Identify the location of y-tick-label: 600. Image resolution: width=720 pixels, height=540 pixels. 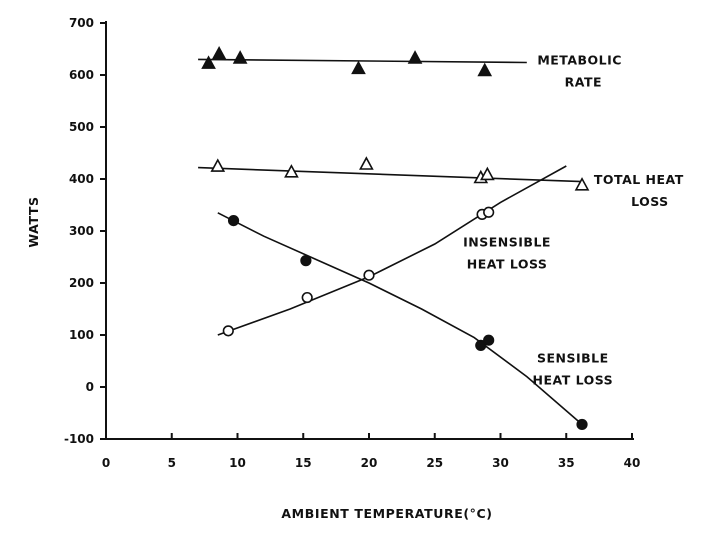
(81, 75).